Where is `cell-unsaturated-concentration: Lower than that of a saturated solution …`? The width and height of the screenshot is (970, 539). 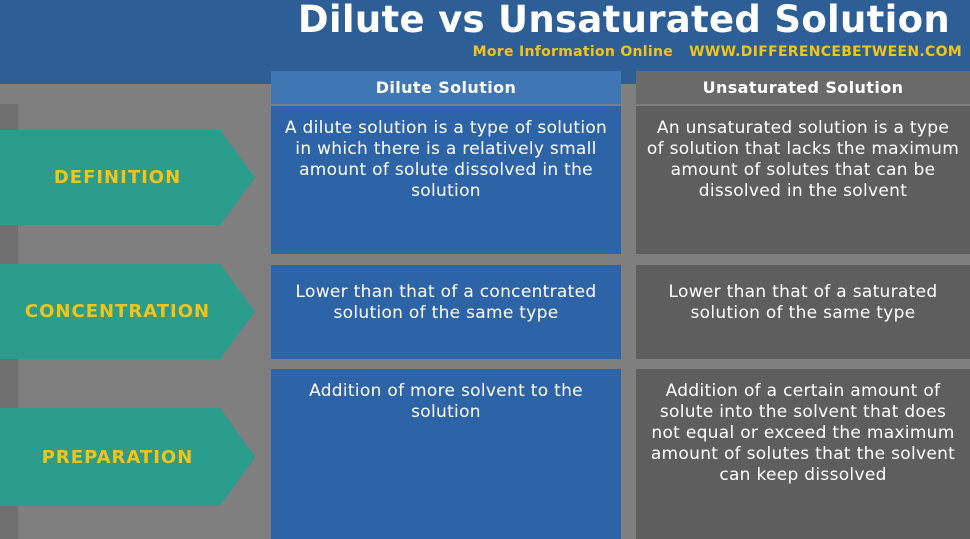
cell-unsaturated-concentration: Lower than that of a saturated solution … is located at coordinates (803, 312).